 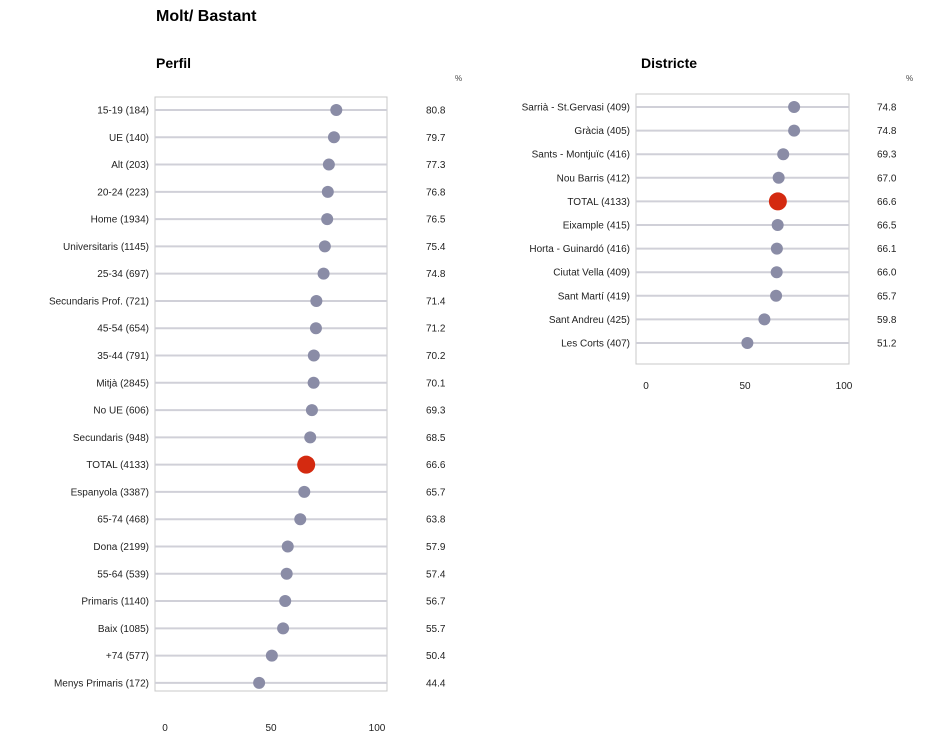 I want to click on value-label-perfil-16: 57.9, so click(x=436, y=547).